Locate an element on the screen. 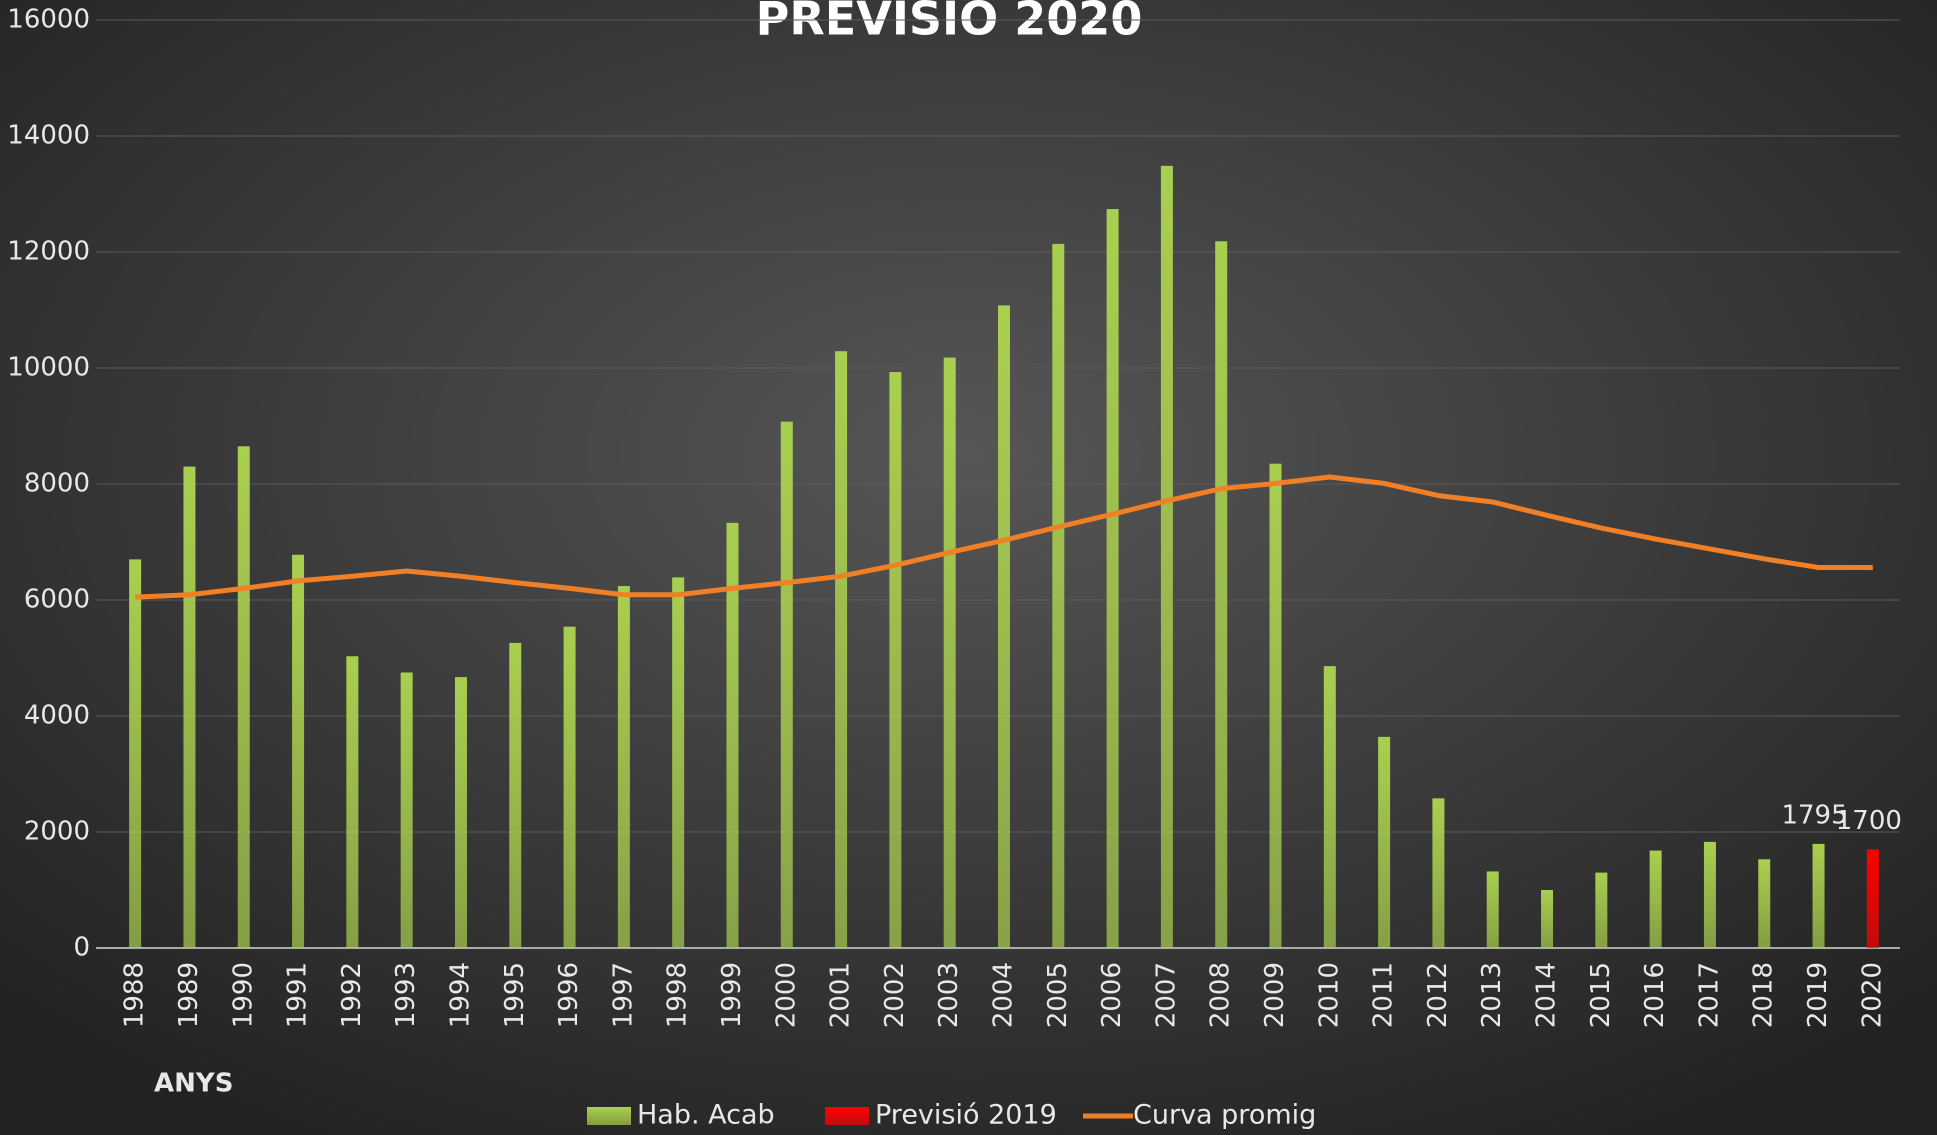 The image size is (1937, 1135). x-tick-label: 1991 is located at coordinates (298, 995).